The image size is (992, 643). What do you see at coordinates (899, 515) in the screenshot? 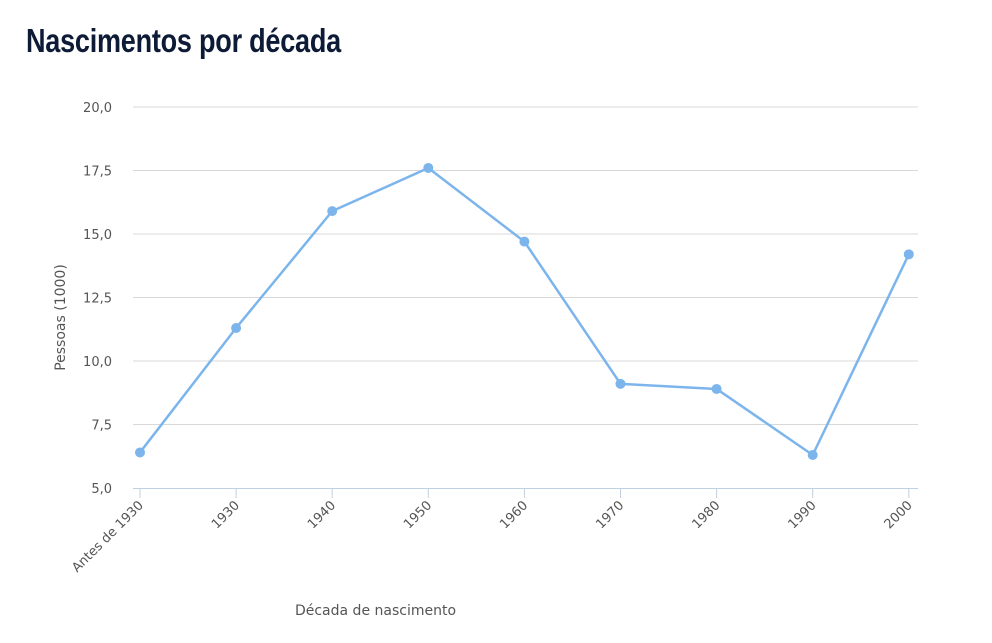
I see `x-tick-label: 2000` at bounding box center [899, 515].